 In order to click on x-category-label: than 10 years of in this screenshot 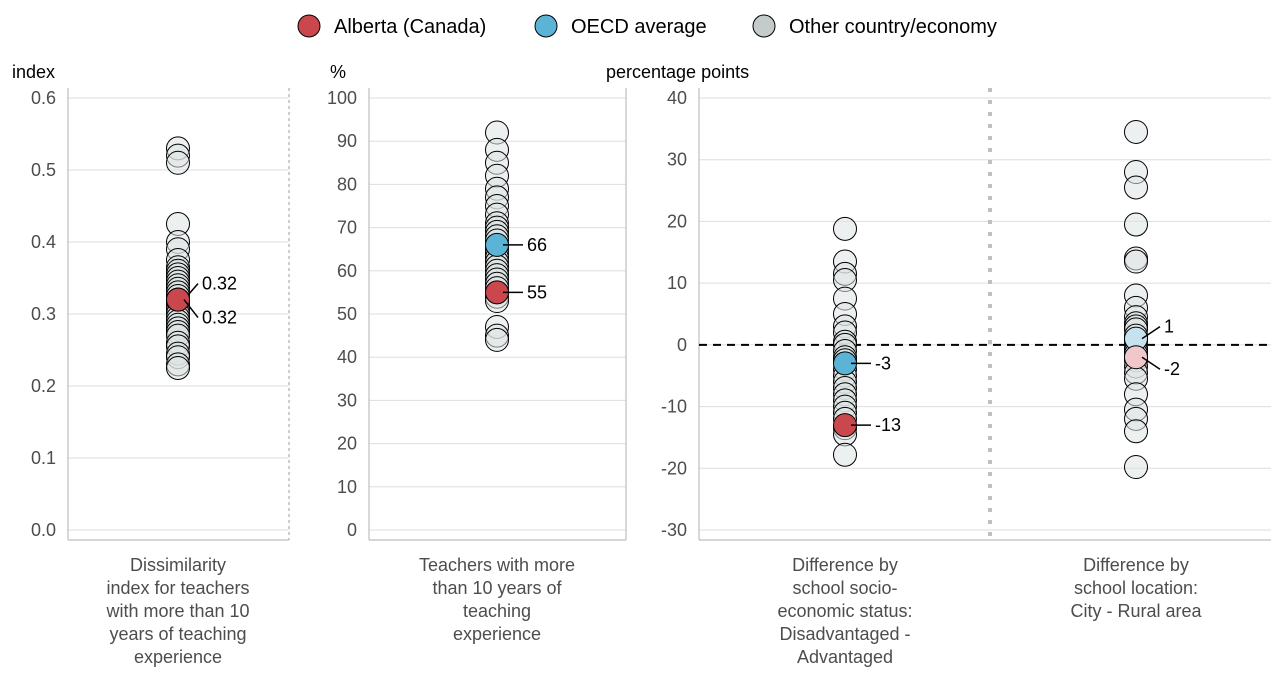, I will do `click(497, 588)`.